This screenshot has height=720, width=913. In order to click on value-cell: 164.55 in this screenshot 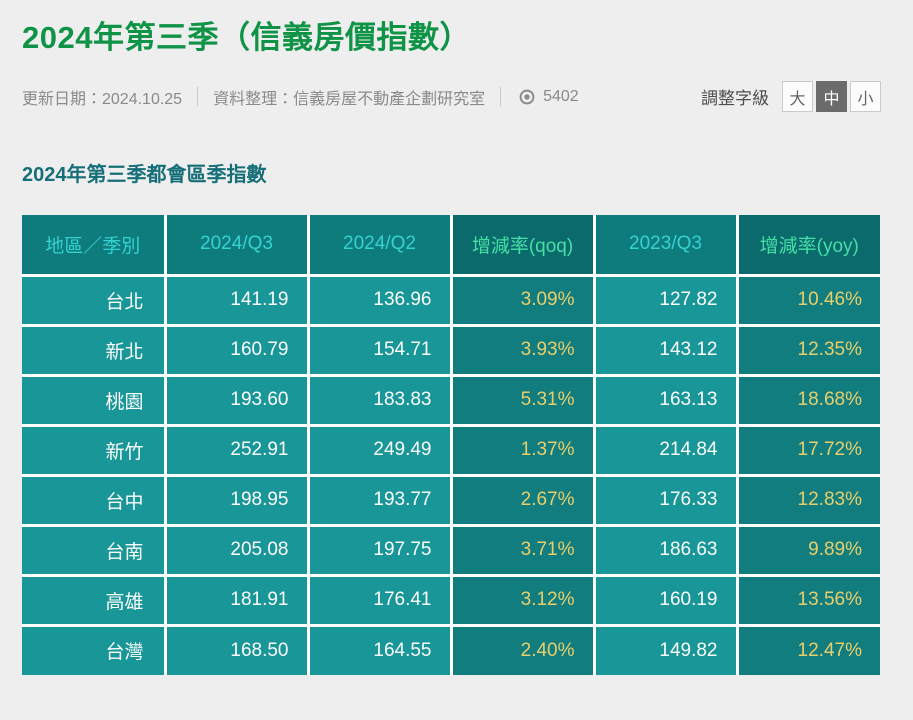, I will do `click(379, 649)`.